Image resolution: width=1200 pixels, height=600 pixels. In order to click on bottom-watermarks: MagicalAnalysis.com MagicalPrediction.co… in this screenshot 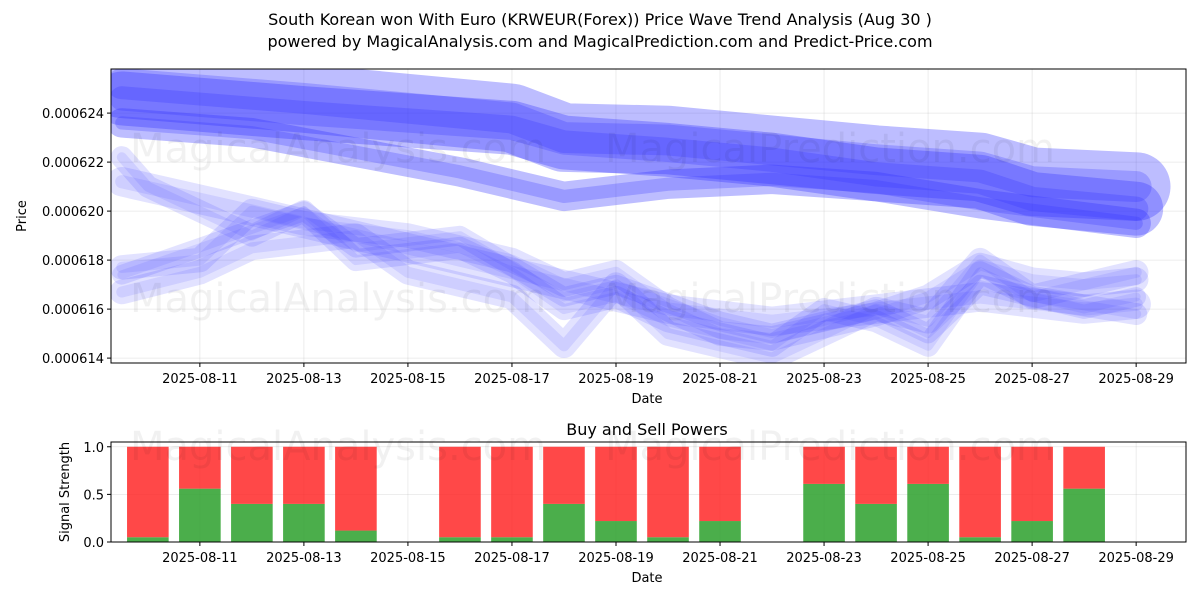, I will do `click(592, 447)`.